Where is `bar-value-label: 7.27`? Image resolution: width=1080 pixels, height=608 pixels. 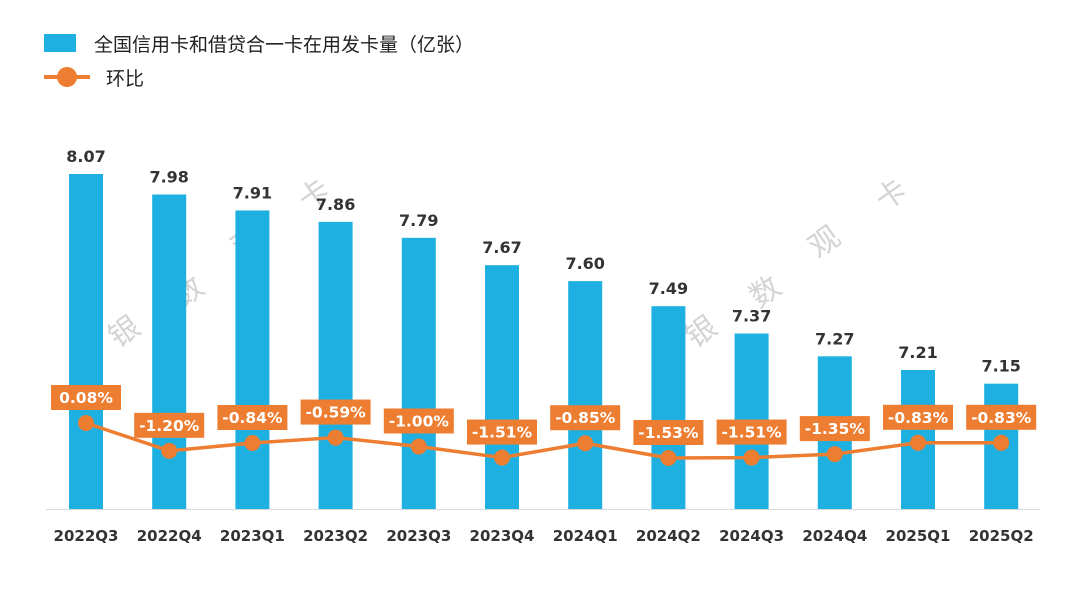 bar-value-label: 7.27 is located at coordinates (834, 338).